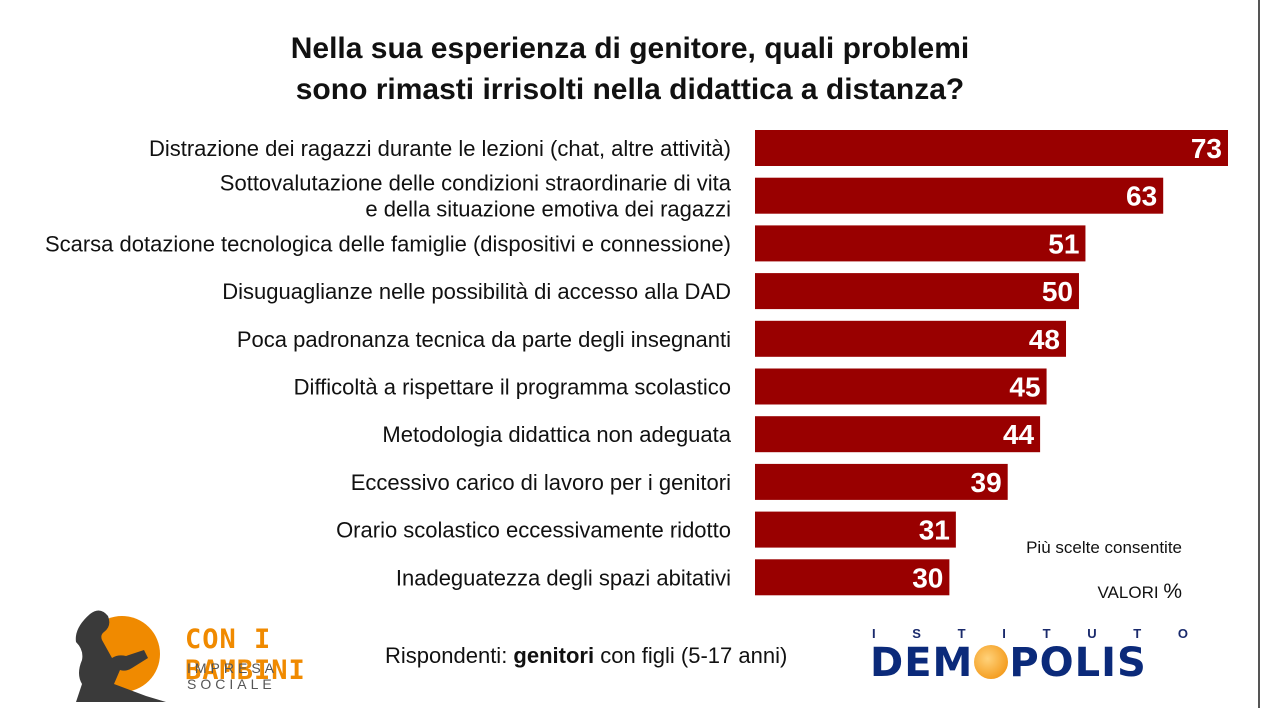  Describe the element at coordinates (1259, 354) in the screenshot. I see `right-border-line` at that location.